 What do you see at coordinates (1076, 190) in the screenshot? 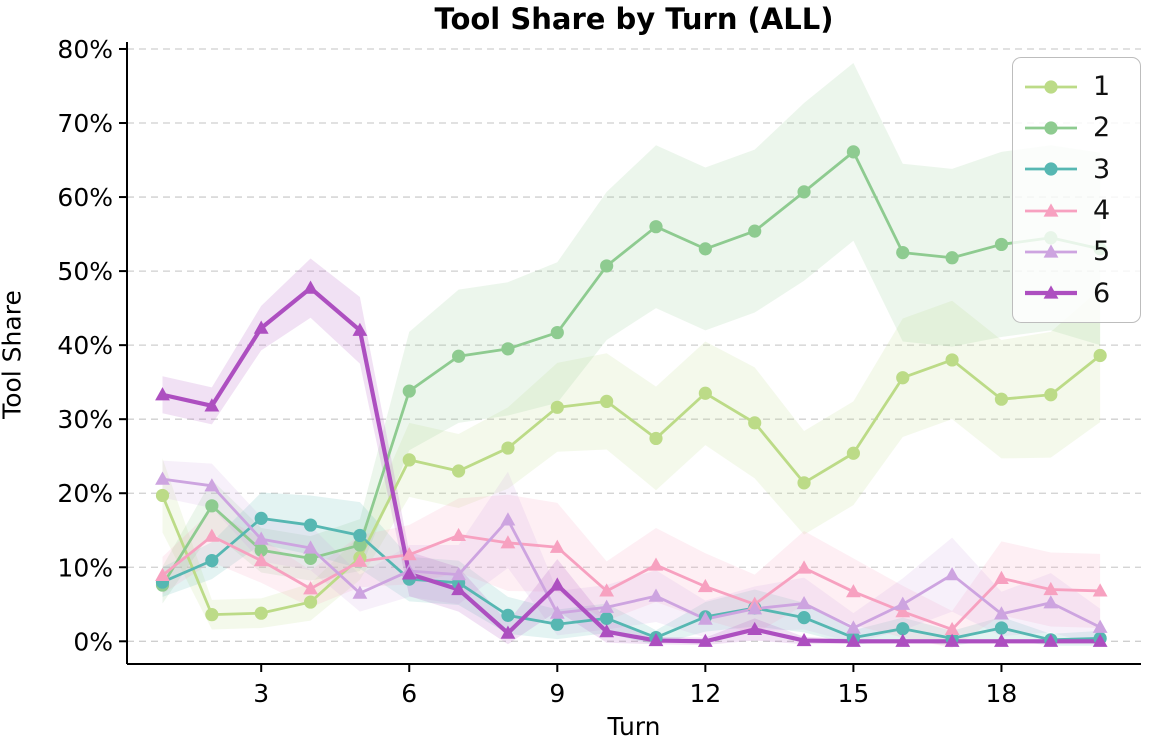
I see `legend: 1 2 3 4 5 6` at bounding box center [1076, 190].